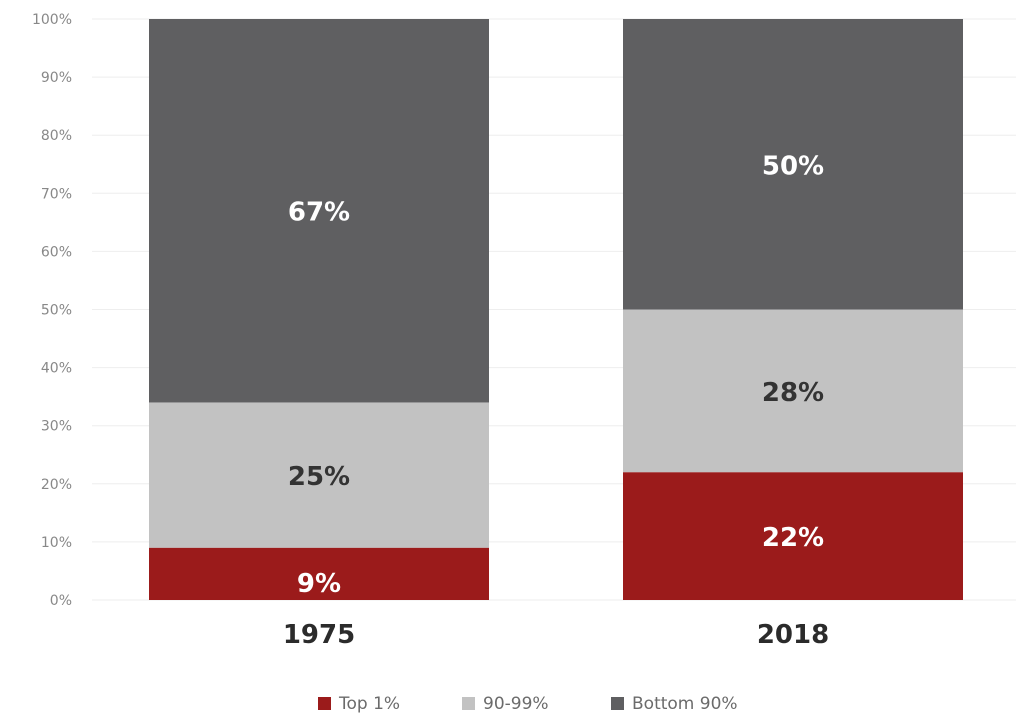 This screenshot has height=713, width=1016. I want to click on data-label: 67%, so click(319, 213).